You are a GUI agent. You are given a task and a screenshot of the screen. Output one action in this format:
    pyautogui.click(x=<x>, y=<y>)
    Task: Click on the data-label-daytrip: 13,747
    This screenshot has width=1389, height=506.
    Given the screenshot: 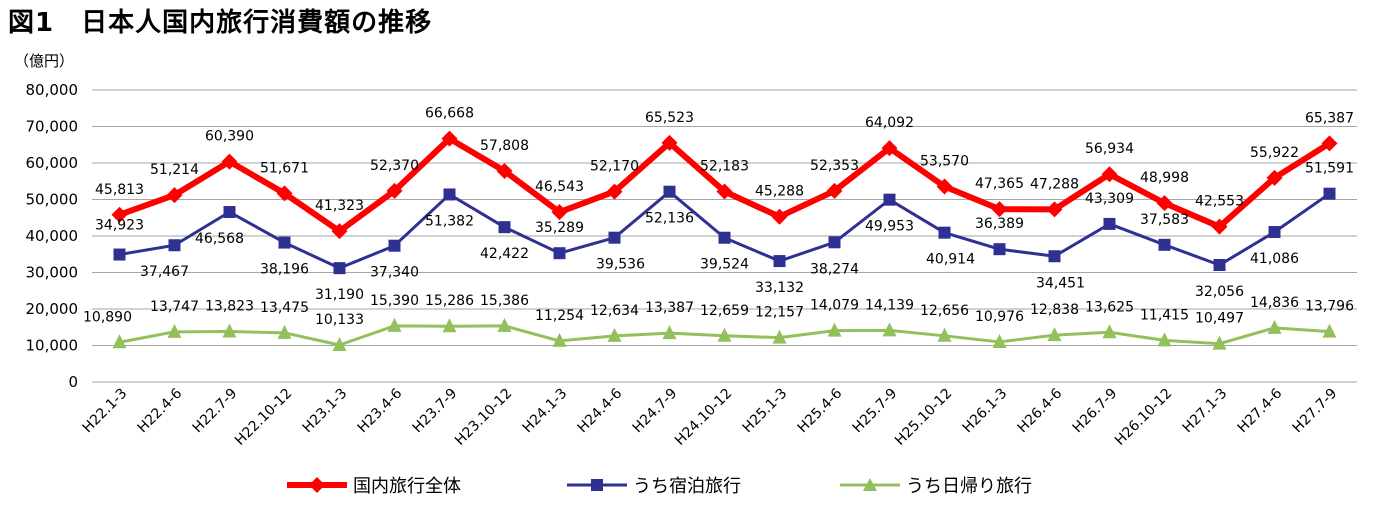 What is the action you would take?
    pyautogui.click(x=174, y=307)
    